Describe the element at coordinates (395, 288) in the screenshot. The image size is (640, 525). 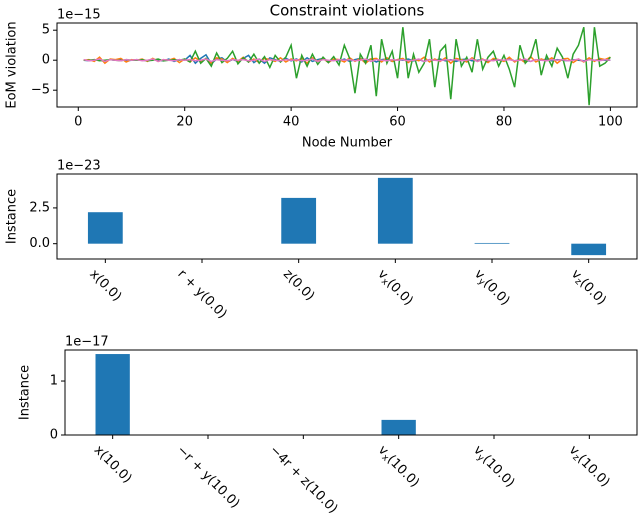
I see `x-tick-label: vx(0.0)` at that location.